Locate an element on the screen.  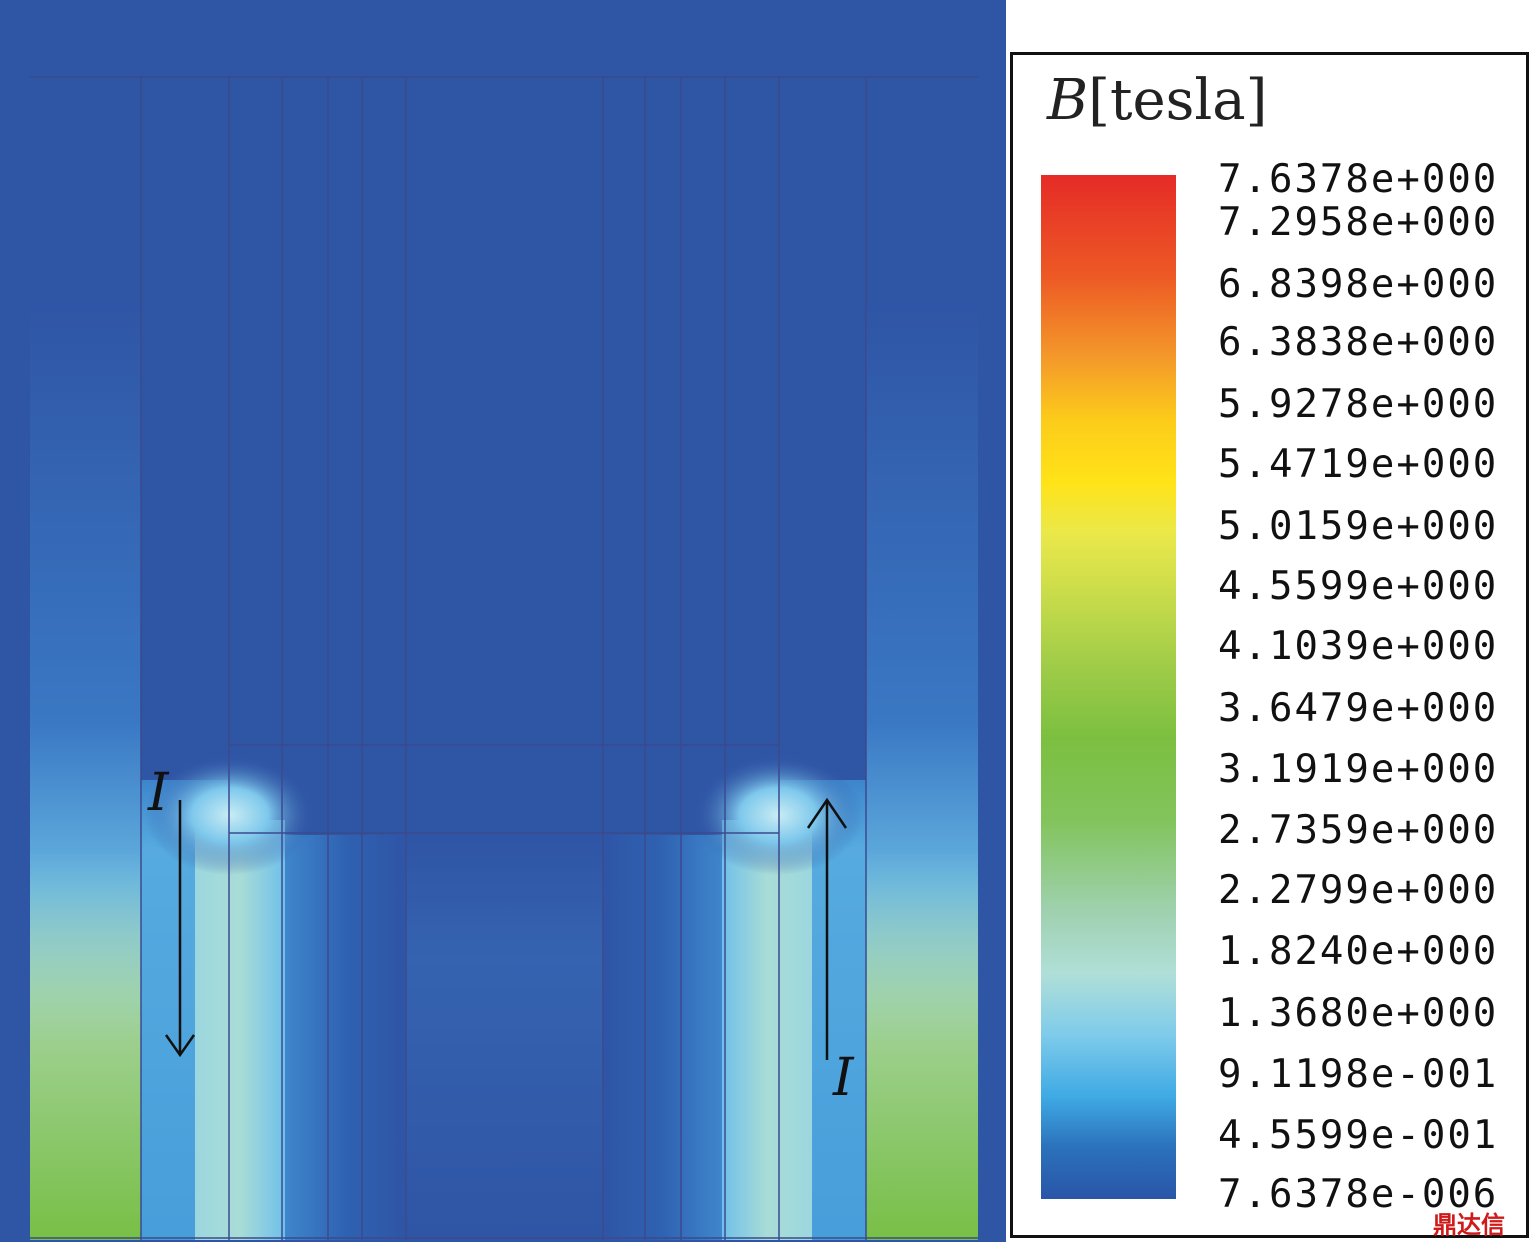
legend-tick-label: 2.2799e+000 is located at coordinates (1358, 890).